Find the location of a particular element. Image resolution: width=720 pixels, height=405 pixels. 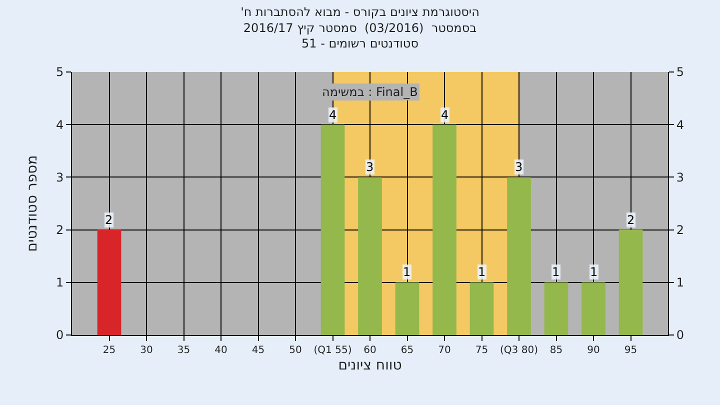

x-tick-label: 95 is located at coordinates (631, 350).